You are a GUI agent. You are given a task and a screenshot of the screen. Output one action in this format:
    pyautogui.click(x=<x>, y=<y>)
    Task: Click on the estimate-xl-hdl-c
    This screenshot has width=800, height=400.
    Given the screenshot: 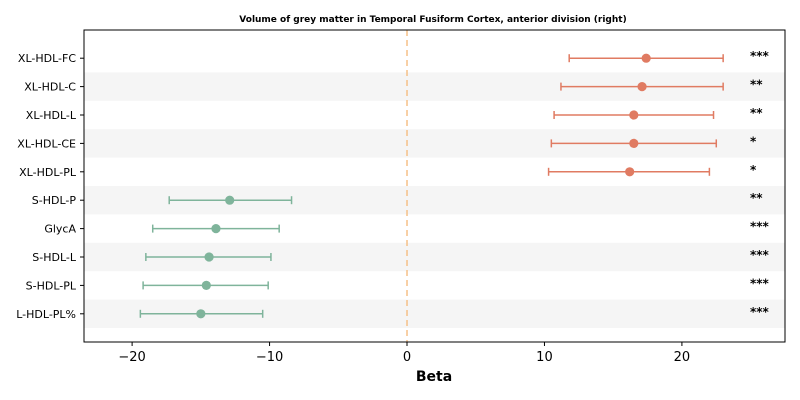 What is the action you would take?
    pyautogui.click(x=642, y=87)
    